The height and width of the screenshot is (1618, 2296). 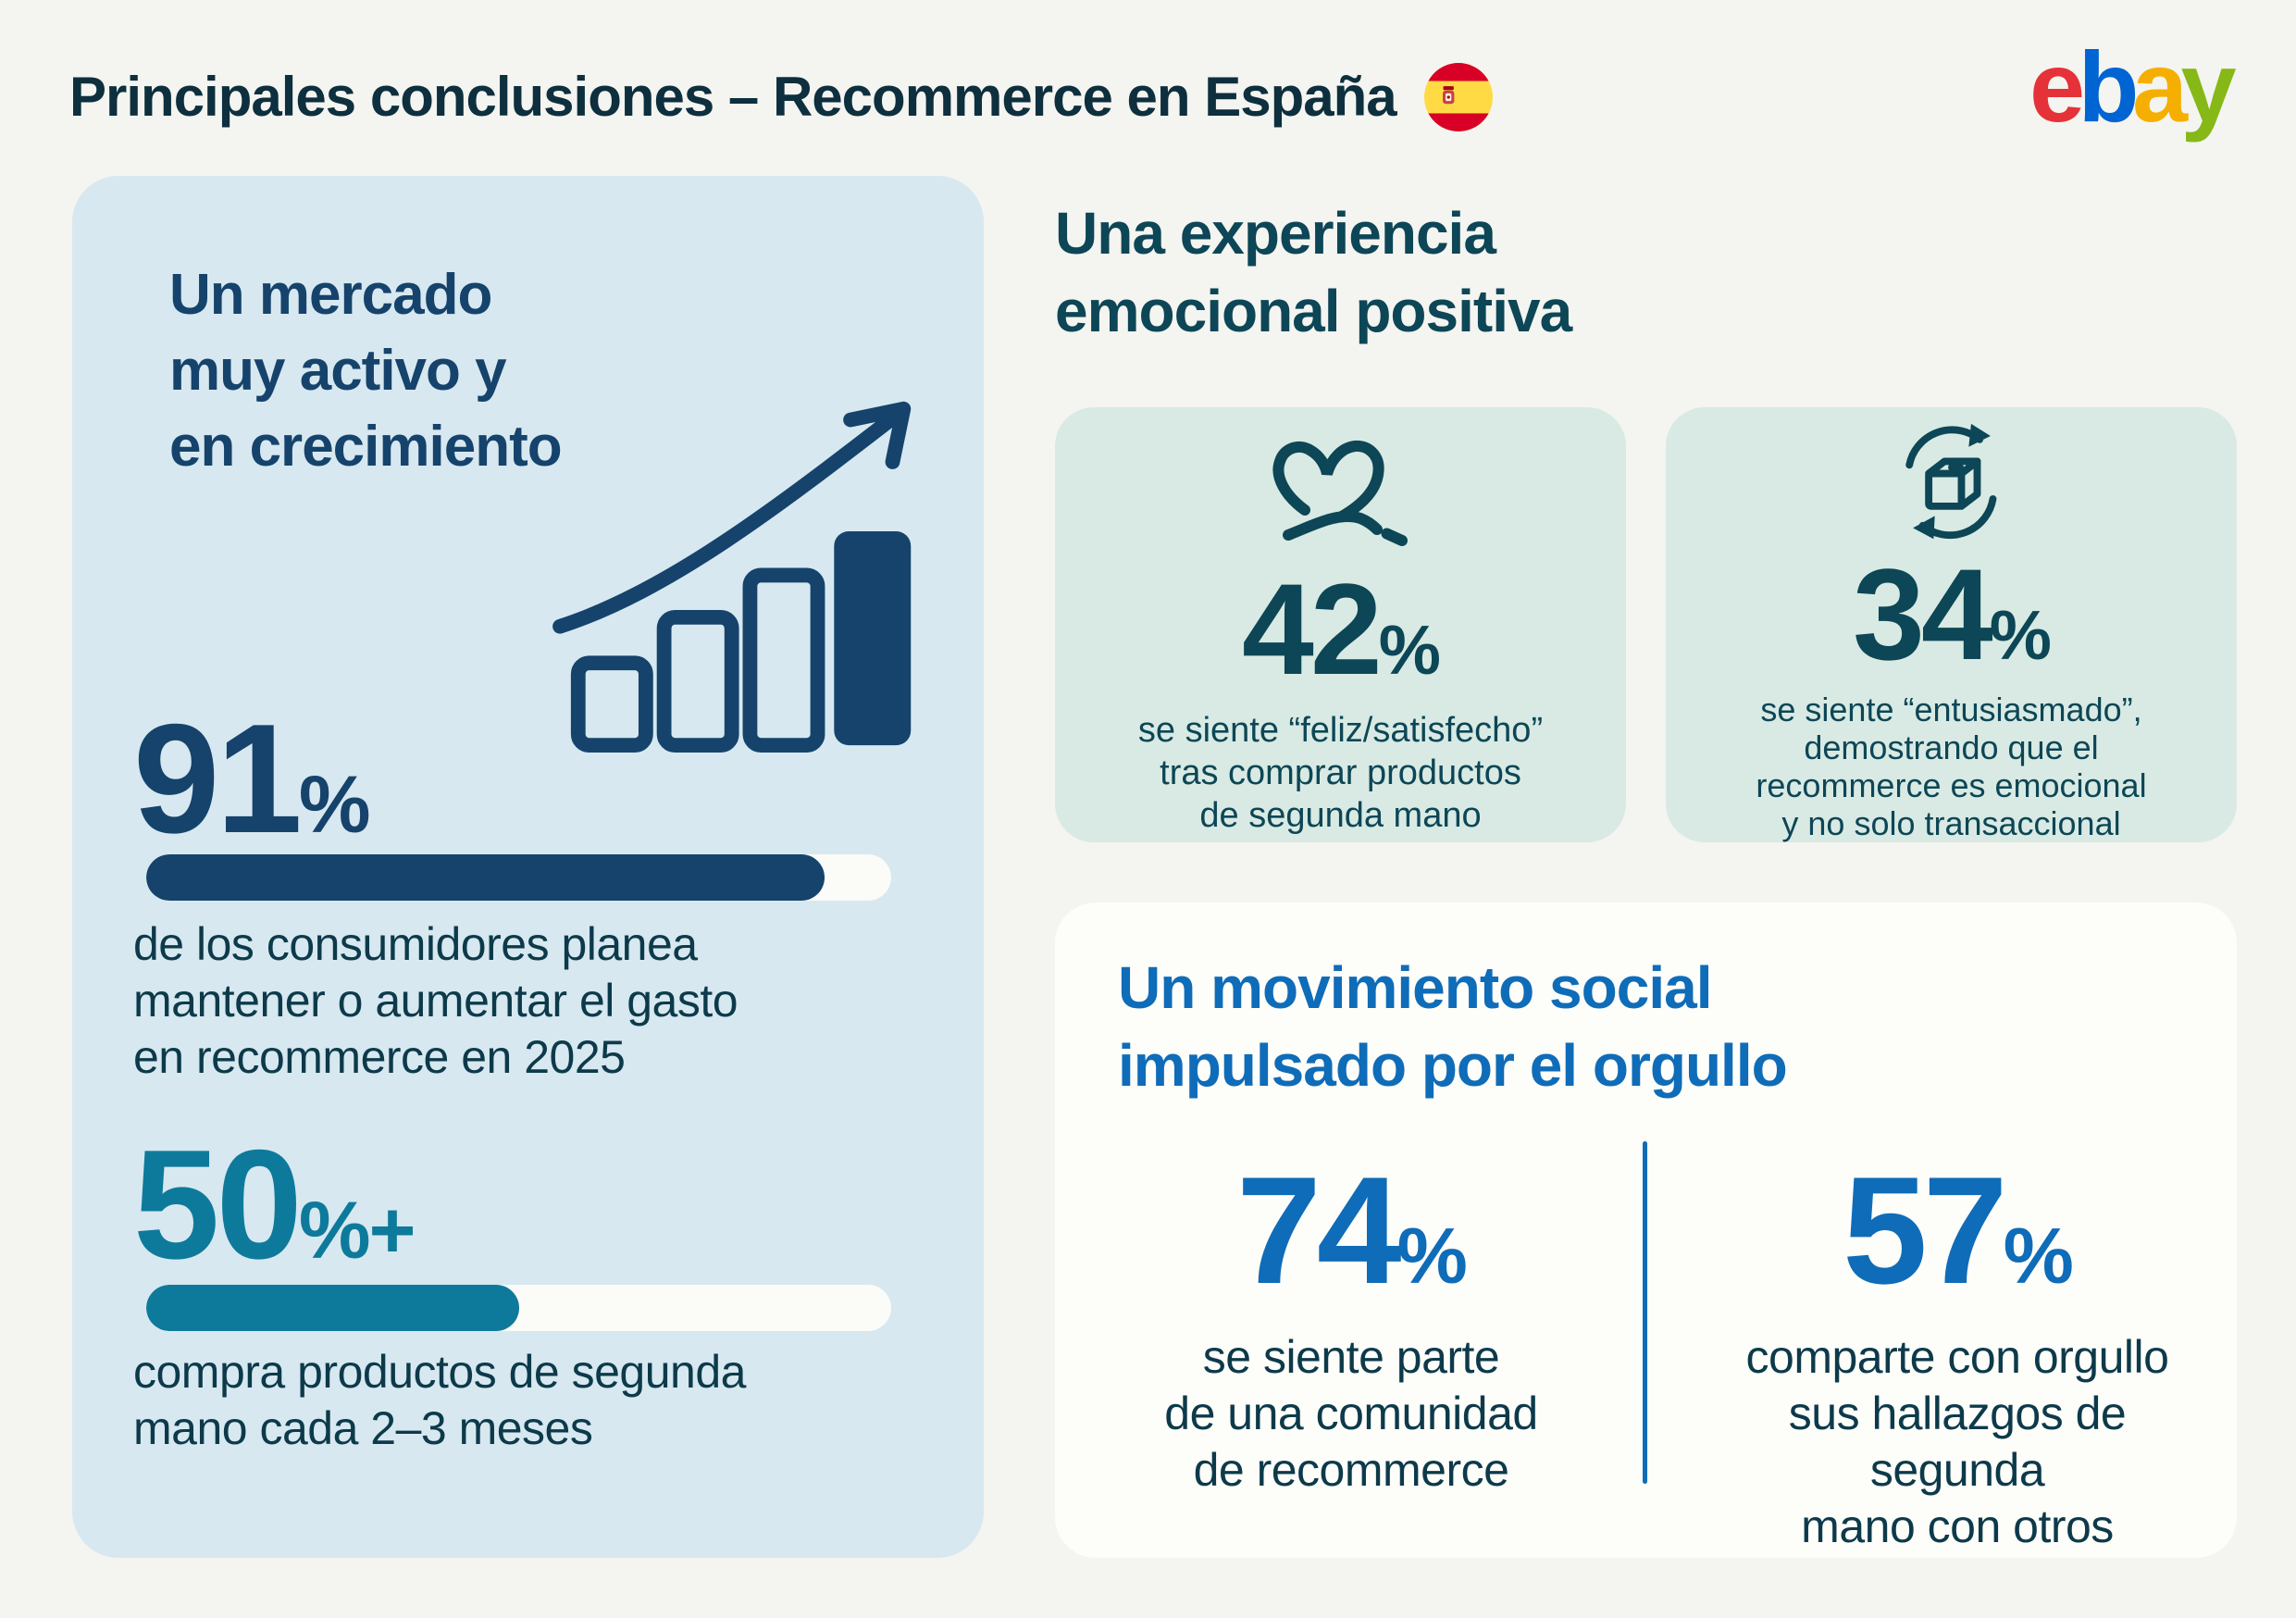 I want to click on stat-91-value: 91, so click(x=218, y=778).